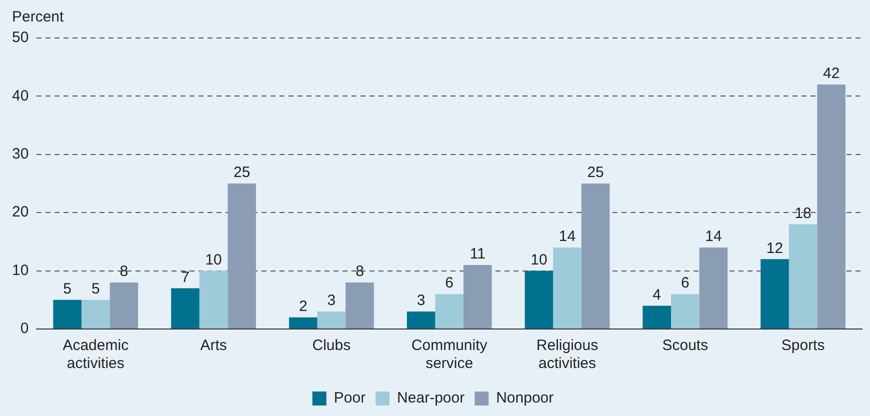 Image resolution: width=870 pixels, height=416 pixels. I want to click on x-tick-label: Scouts, so click(685, 345).